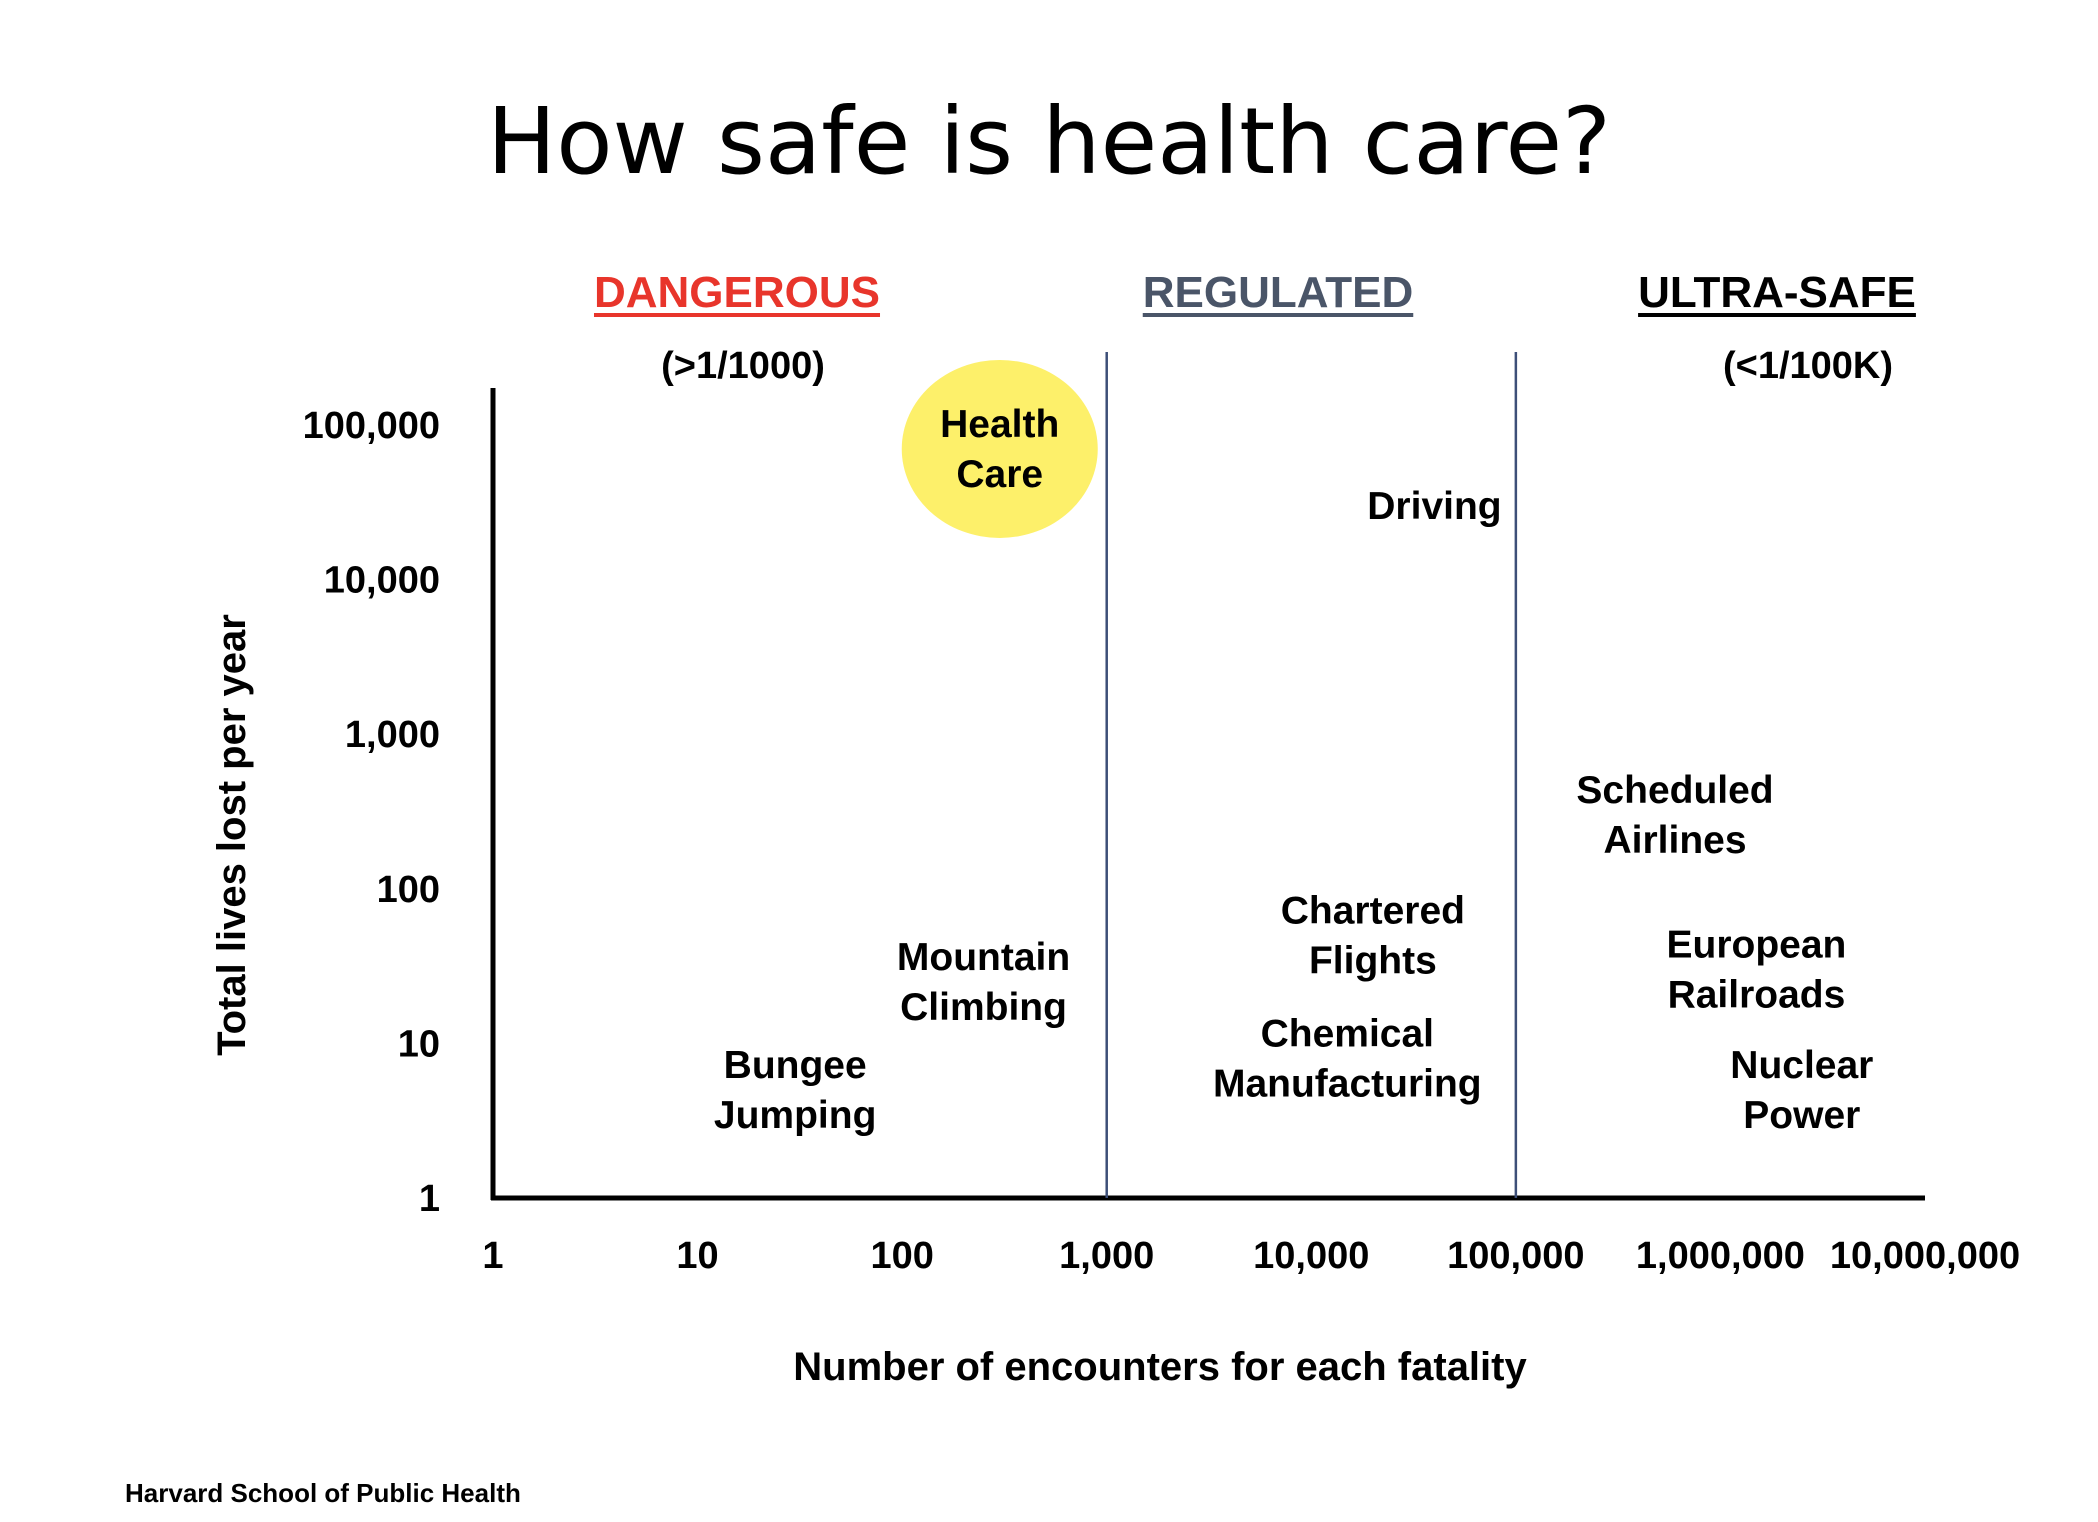  Describe the element at coordinates (1808, 366) in the screenshot. I see `zone-sublabel-ultra-safe: (<1/100K)` at that location.